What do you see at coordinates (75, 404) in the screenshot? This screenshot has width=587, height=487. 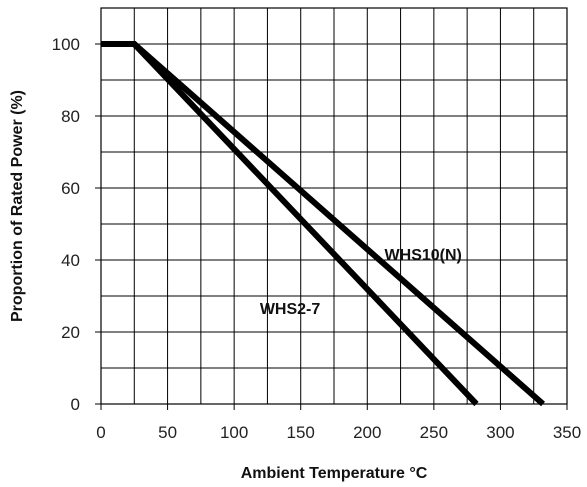 I see `y-tick-label: 0` at bounding box center [75, 404].